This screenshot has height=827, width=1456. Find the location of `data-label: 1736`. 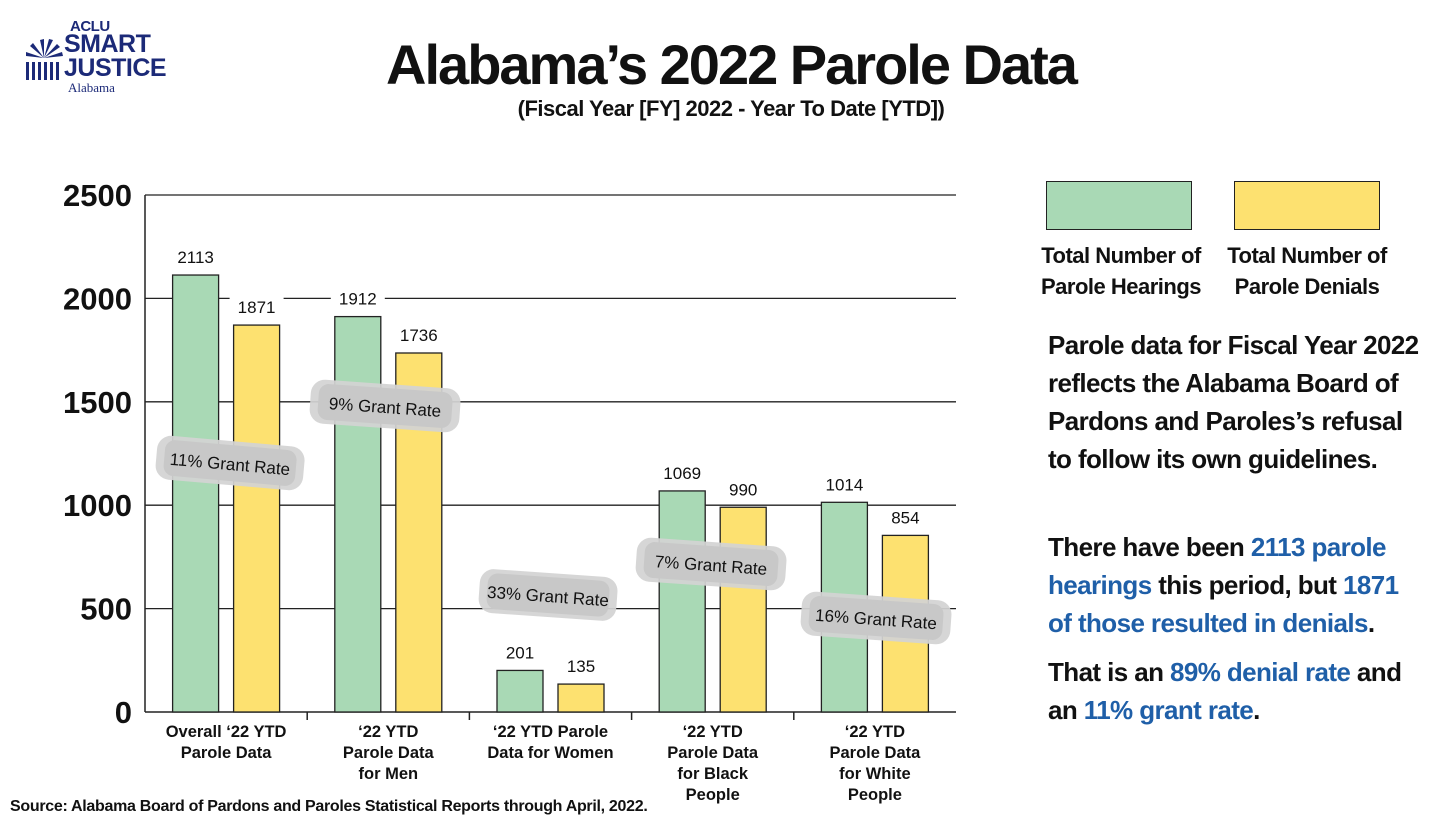

data-label: 1736 is located at coordinates (419, 335).